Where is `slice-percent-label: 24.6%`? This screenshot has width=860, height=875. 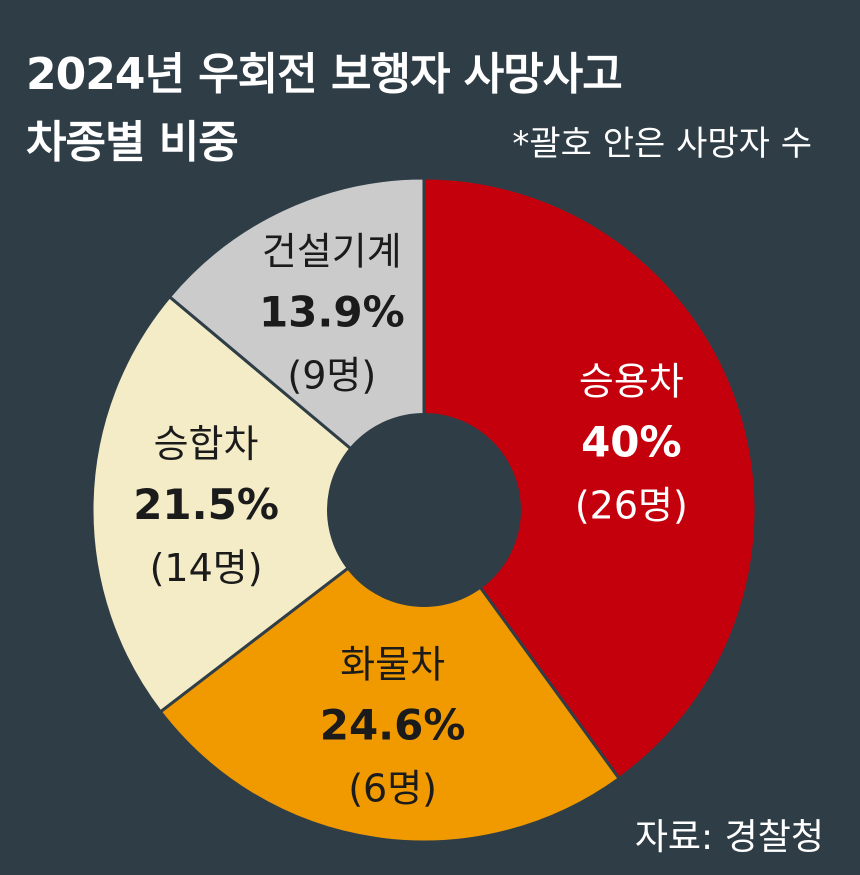
slice-percent-label: 24.6% is located at coordinates (393, 725).